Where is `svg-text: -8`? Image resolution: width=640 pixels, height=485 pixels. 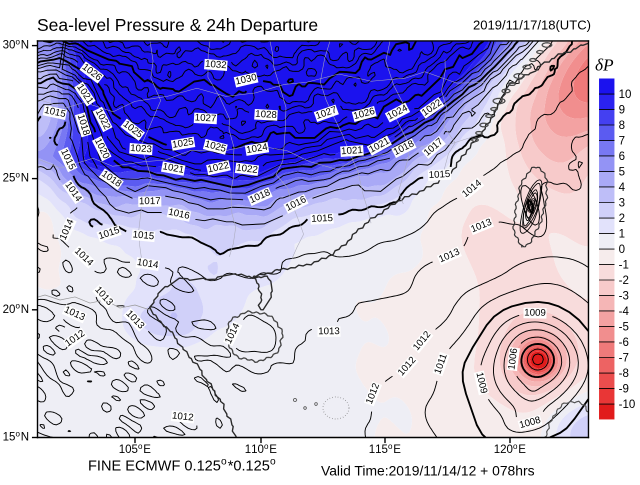 svg-text: -8 is located at coordinates (624, 374).